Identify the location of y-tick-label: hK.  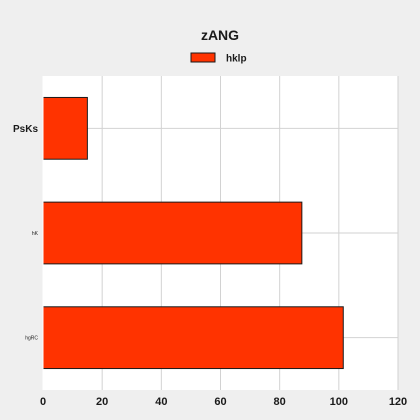
(35, 234).